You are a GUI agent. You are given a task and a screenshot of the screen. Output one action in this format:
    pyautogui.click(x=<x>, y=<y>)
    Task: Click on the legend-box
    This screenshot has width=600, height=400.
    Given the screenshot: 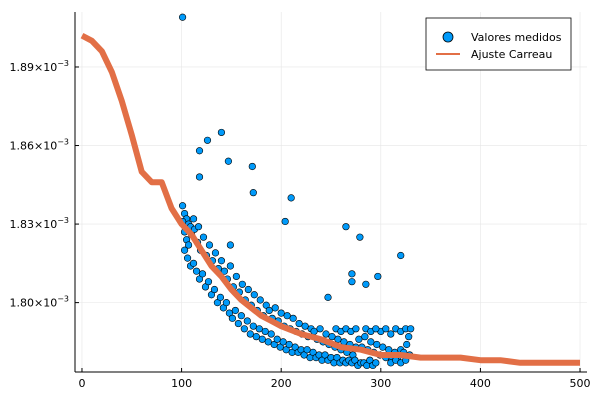 What is the action you would take?
    pyautogui.click(x=498, y=44)
    